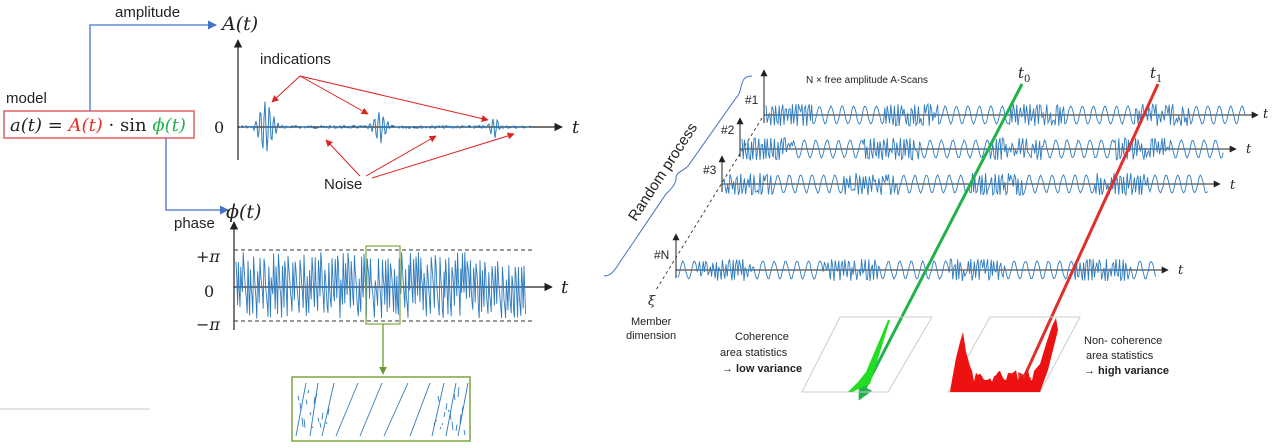  Describe the element at coordinates (762, 337) in the screenshot. I see `coherence-text-1: Coherence` at that location.